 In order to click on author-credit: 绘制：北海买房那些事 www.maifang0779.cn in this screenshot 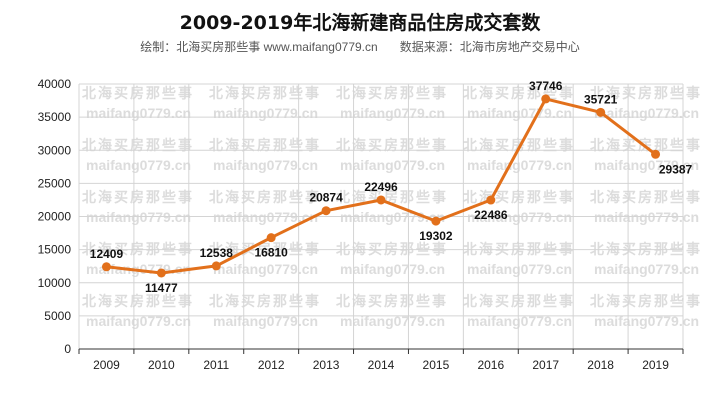, I will do `click(259, 47)`.